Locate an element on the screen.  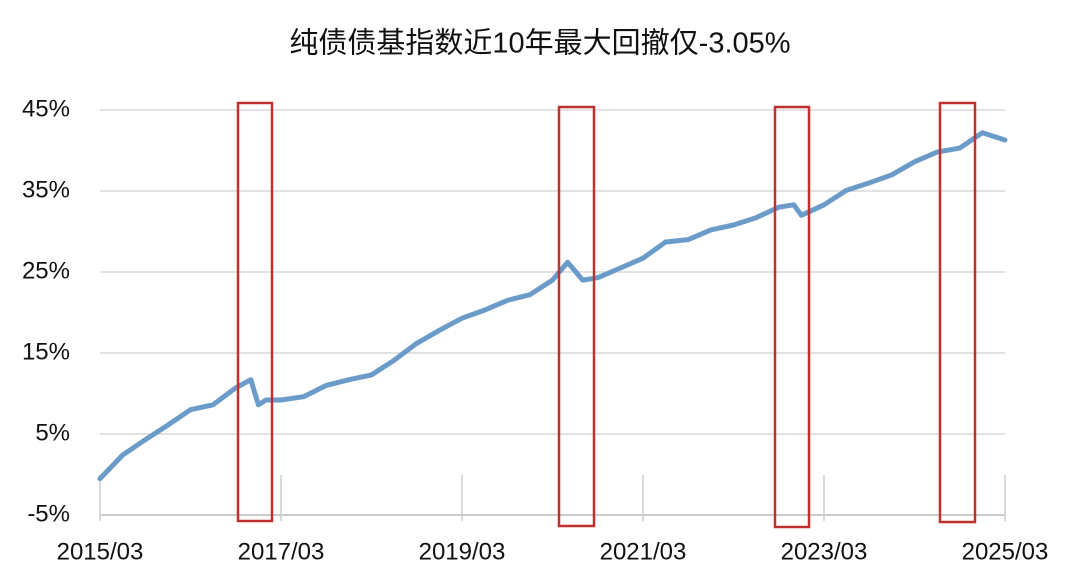
x-tick-label: 2015/03 is located at coordinates (100, 551).